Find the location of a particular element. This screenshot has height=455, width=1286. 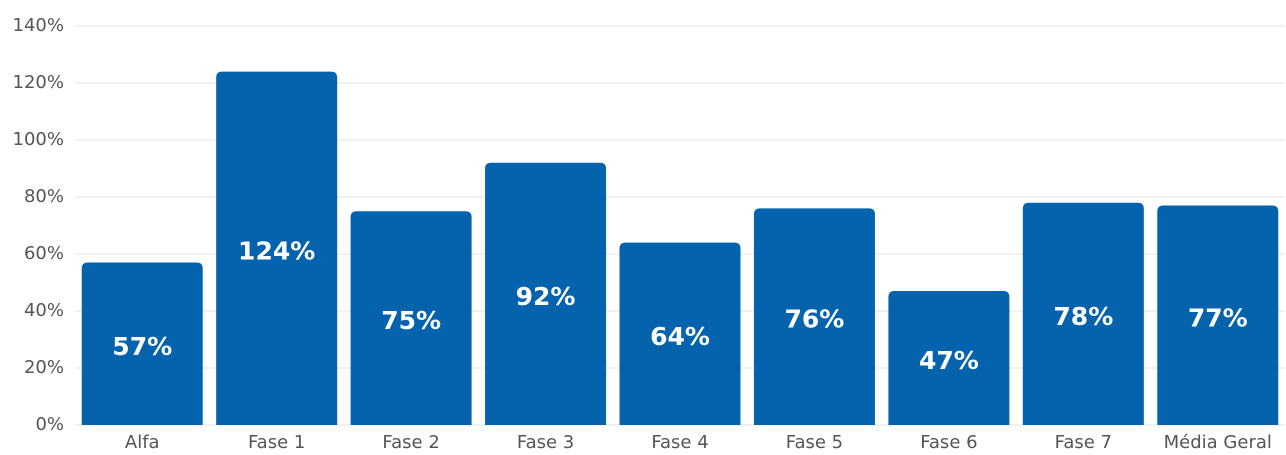

x-tick-label: Fase 2 is located at coordinates (410, 442).